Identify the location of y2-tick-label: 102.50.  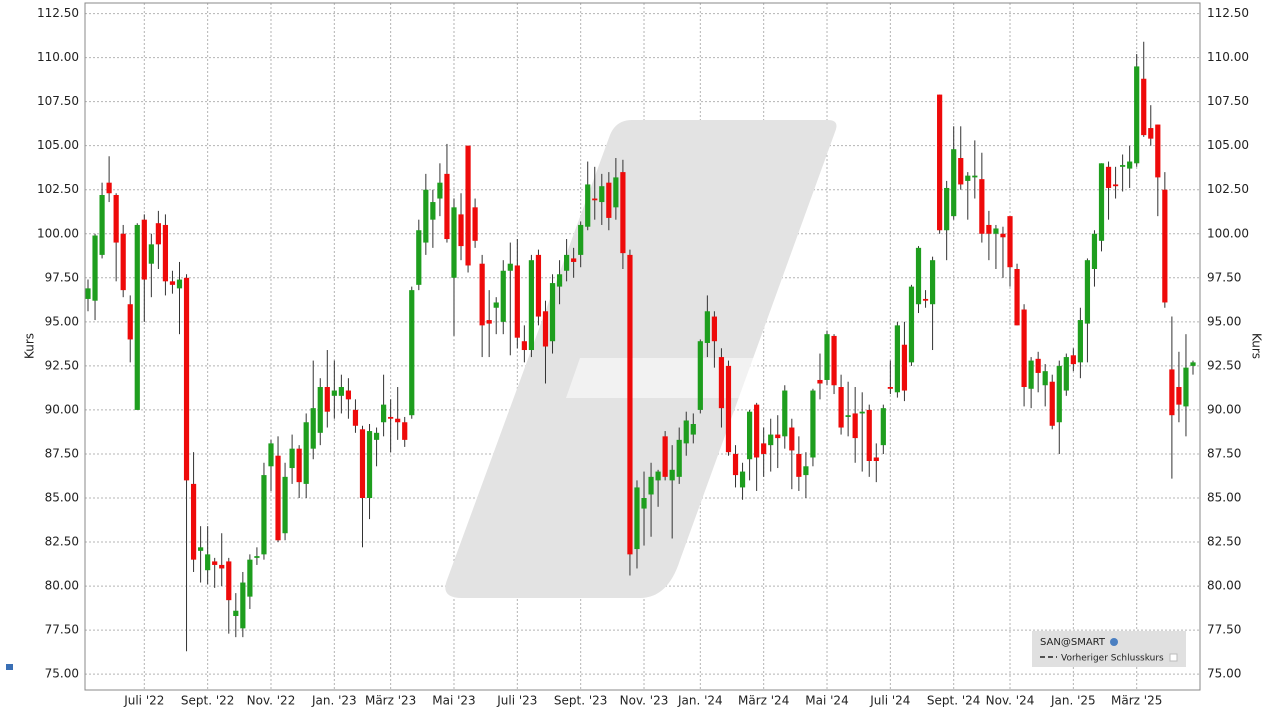
(1228, 189).